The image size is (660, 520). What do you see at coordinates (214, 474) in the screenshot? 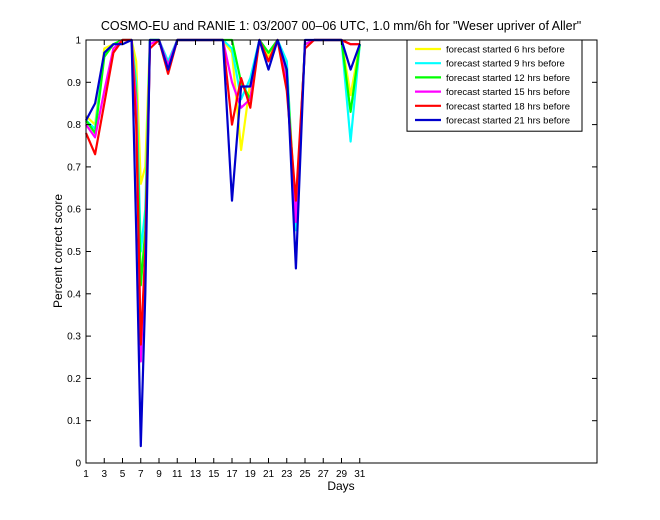
I see `x-tick-label: 15` at bounding box center [214, 474].